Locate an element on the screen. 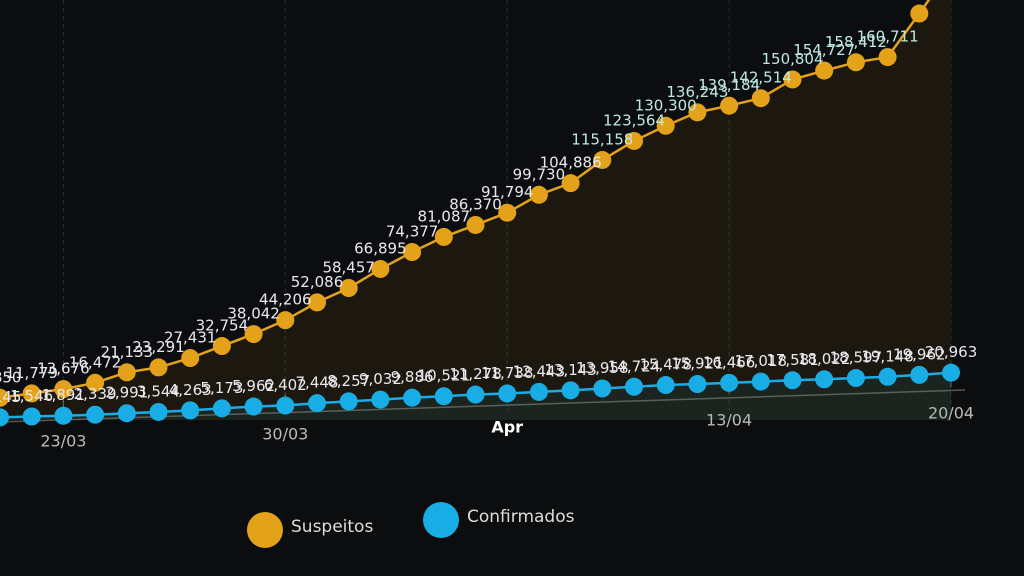 The width and height of the screenshot is (1024, 576). data-label: 20,963 is located at coordinates (951, 352).